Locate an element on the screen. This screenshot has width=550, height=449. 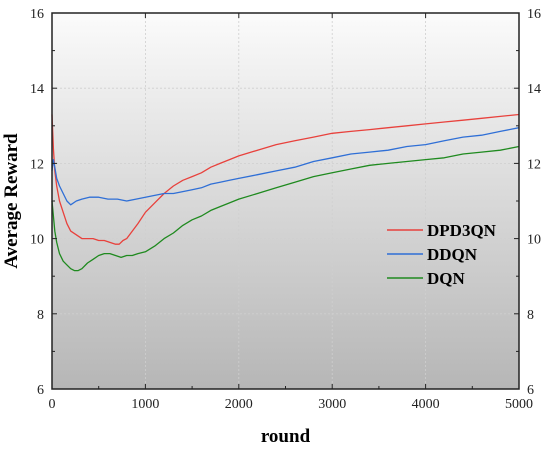
y-tick-label: 14 is located at coordinates (37, 89).